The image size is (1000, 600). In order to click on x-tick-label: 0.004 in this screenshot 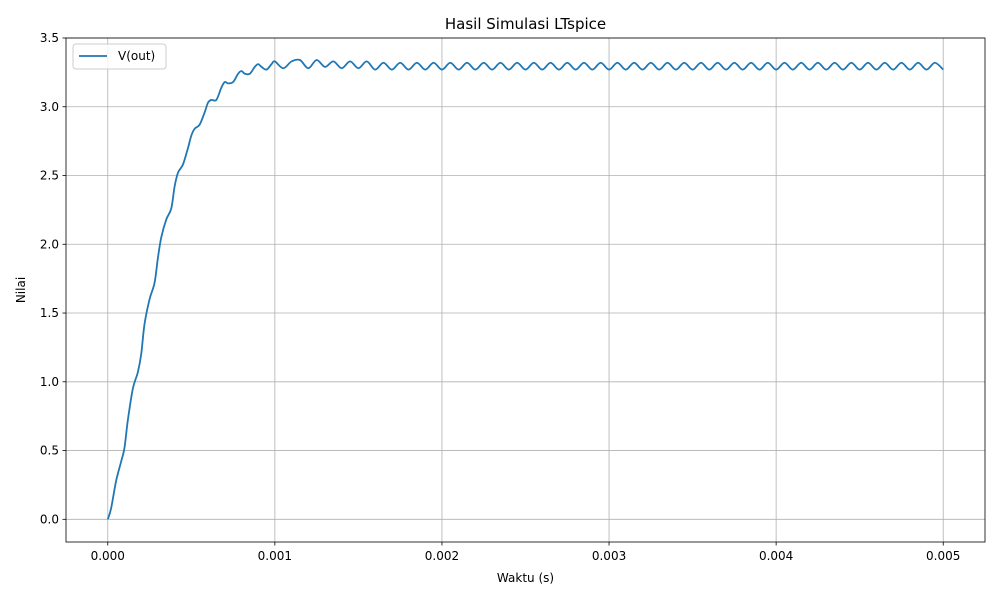, I will do `click(776, 556)`.